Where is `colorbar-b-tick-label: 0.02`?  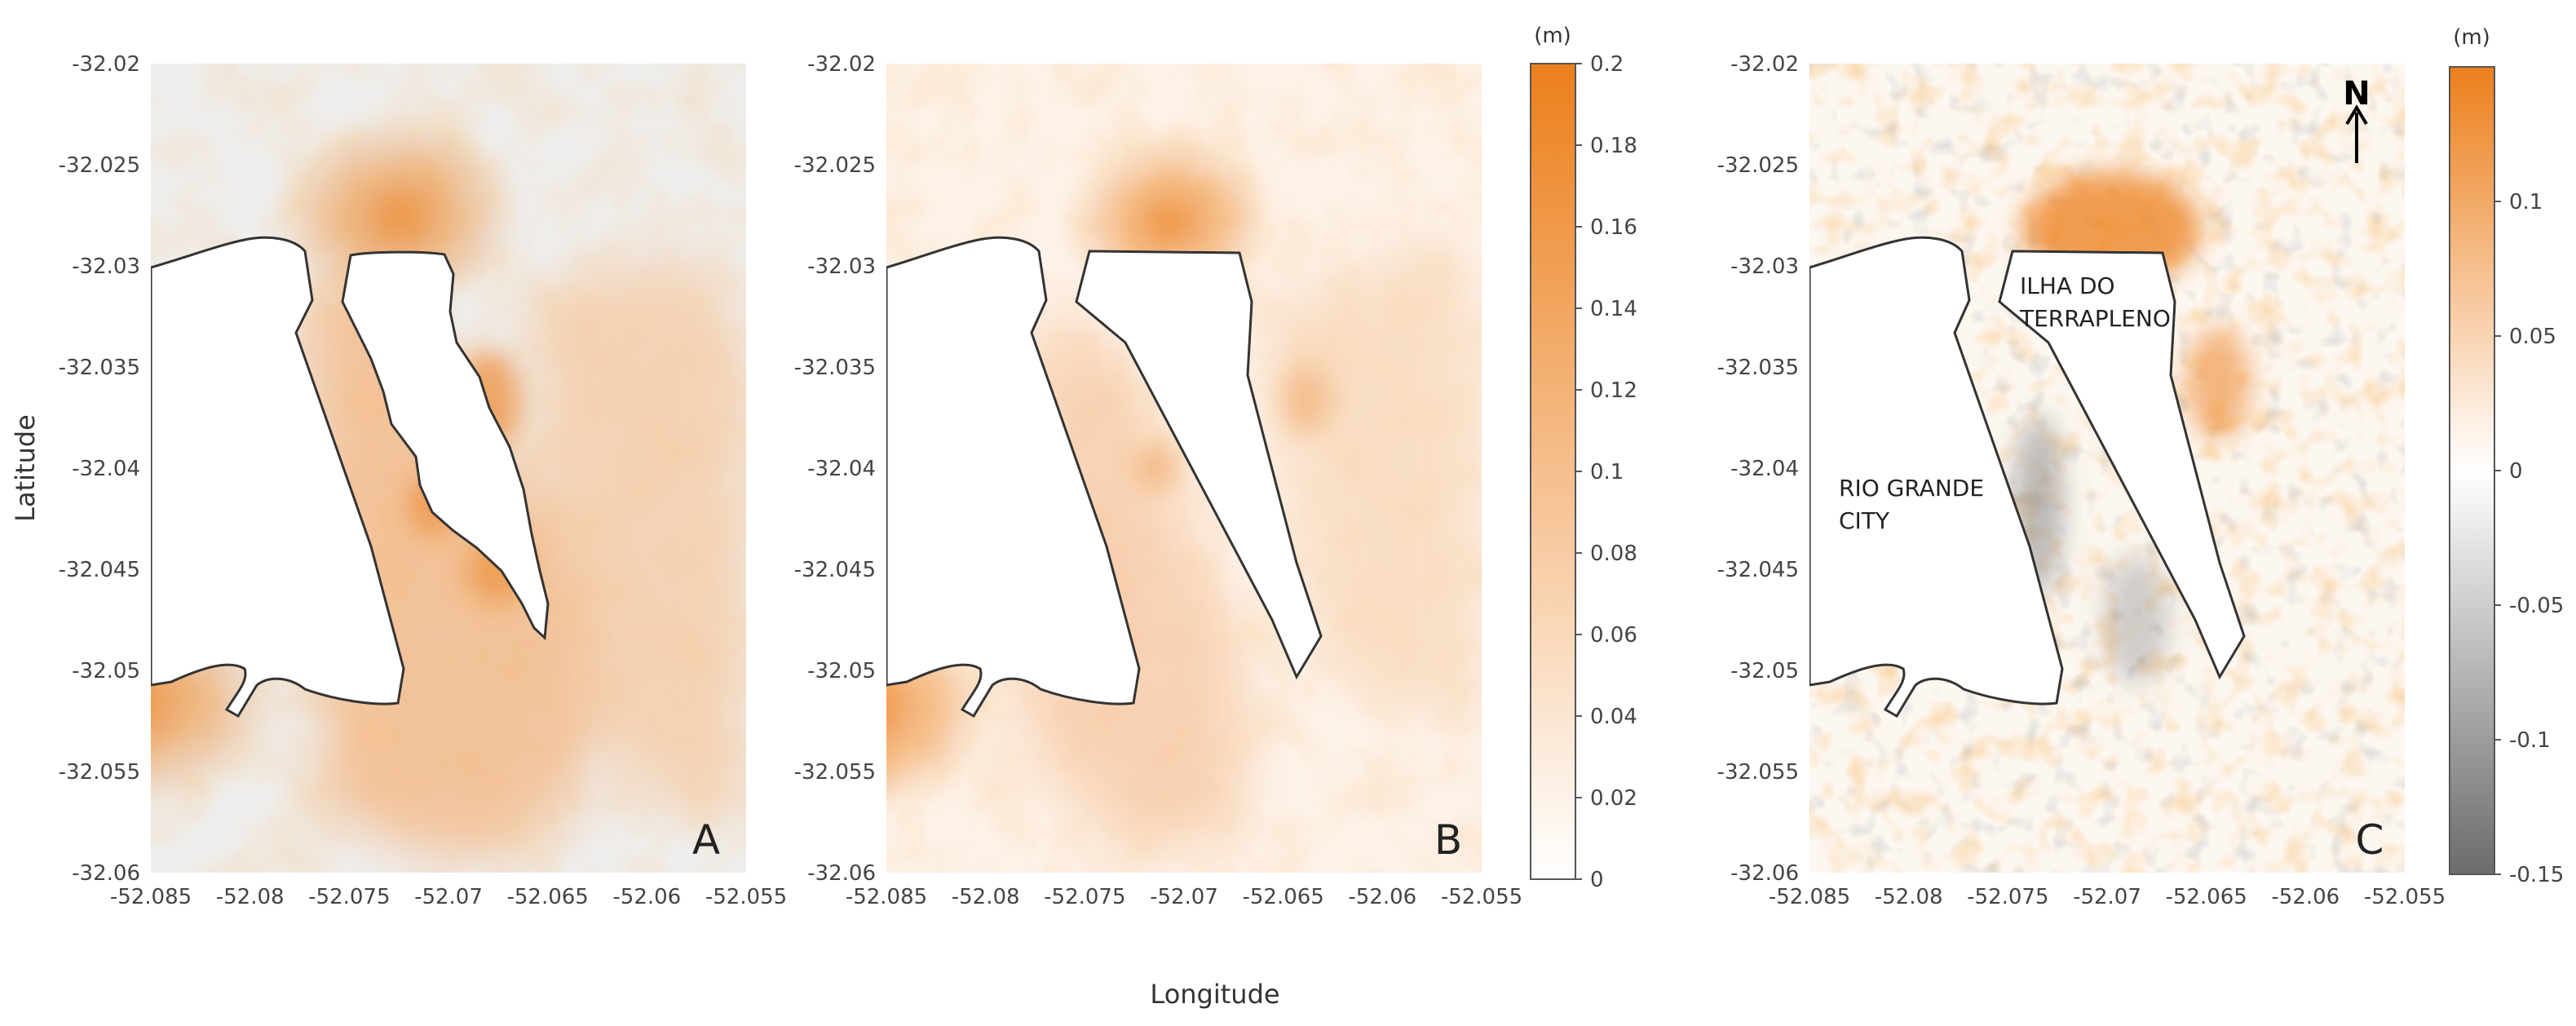
colorbar-b-tick-label: 0.02 is located at coordinates (1613, 798).